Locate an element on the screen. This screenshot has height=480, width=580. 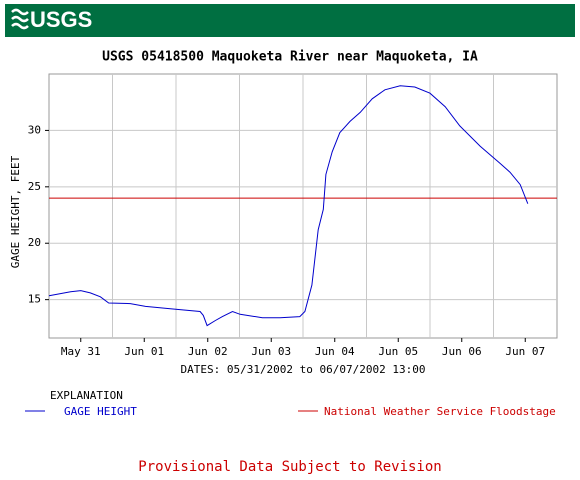
x-tick-label: Jun 07 is located at coordinates (525, 351).